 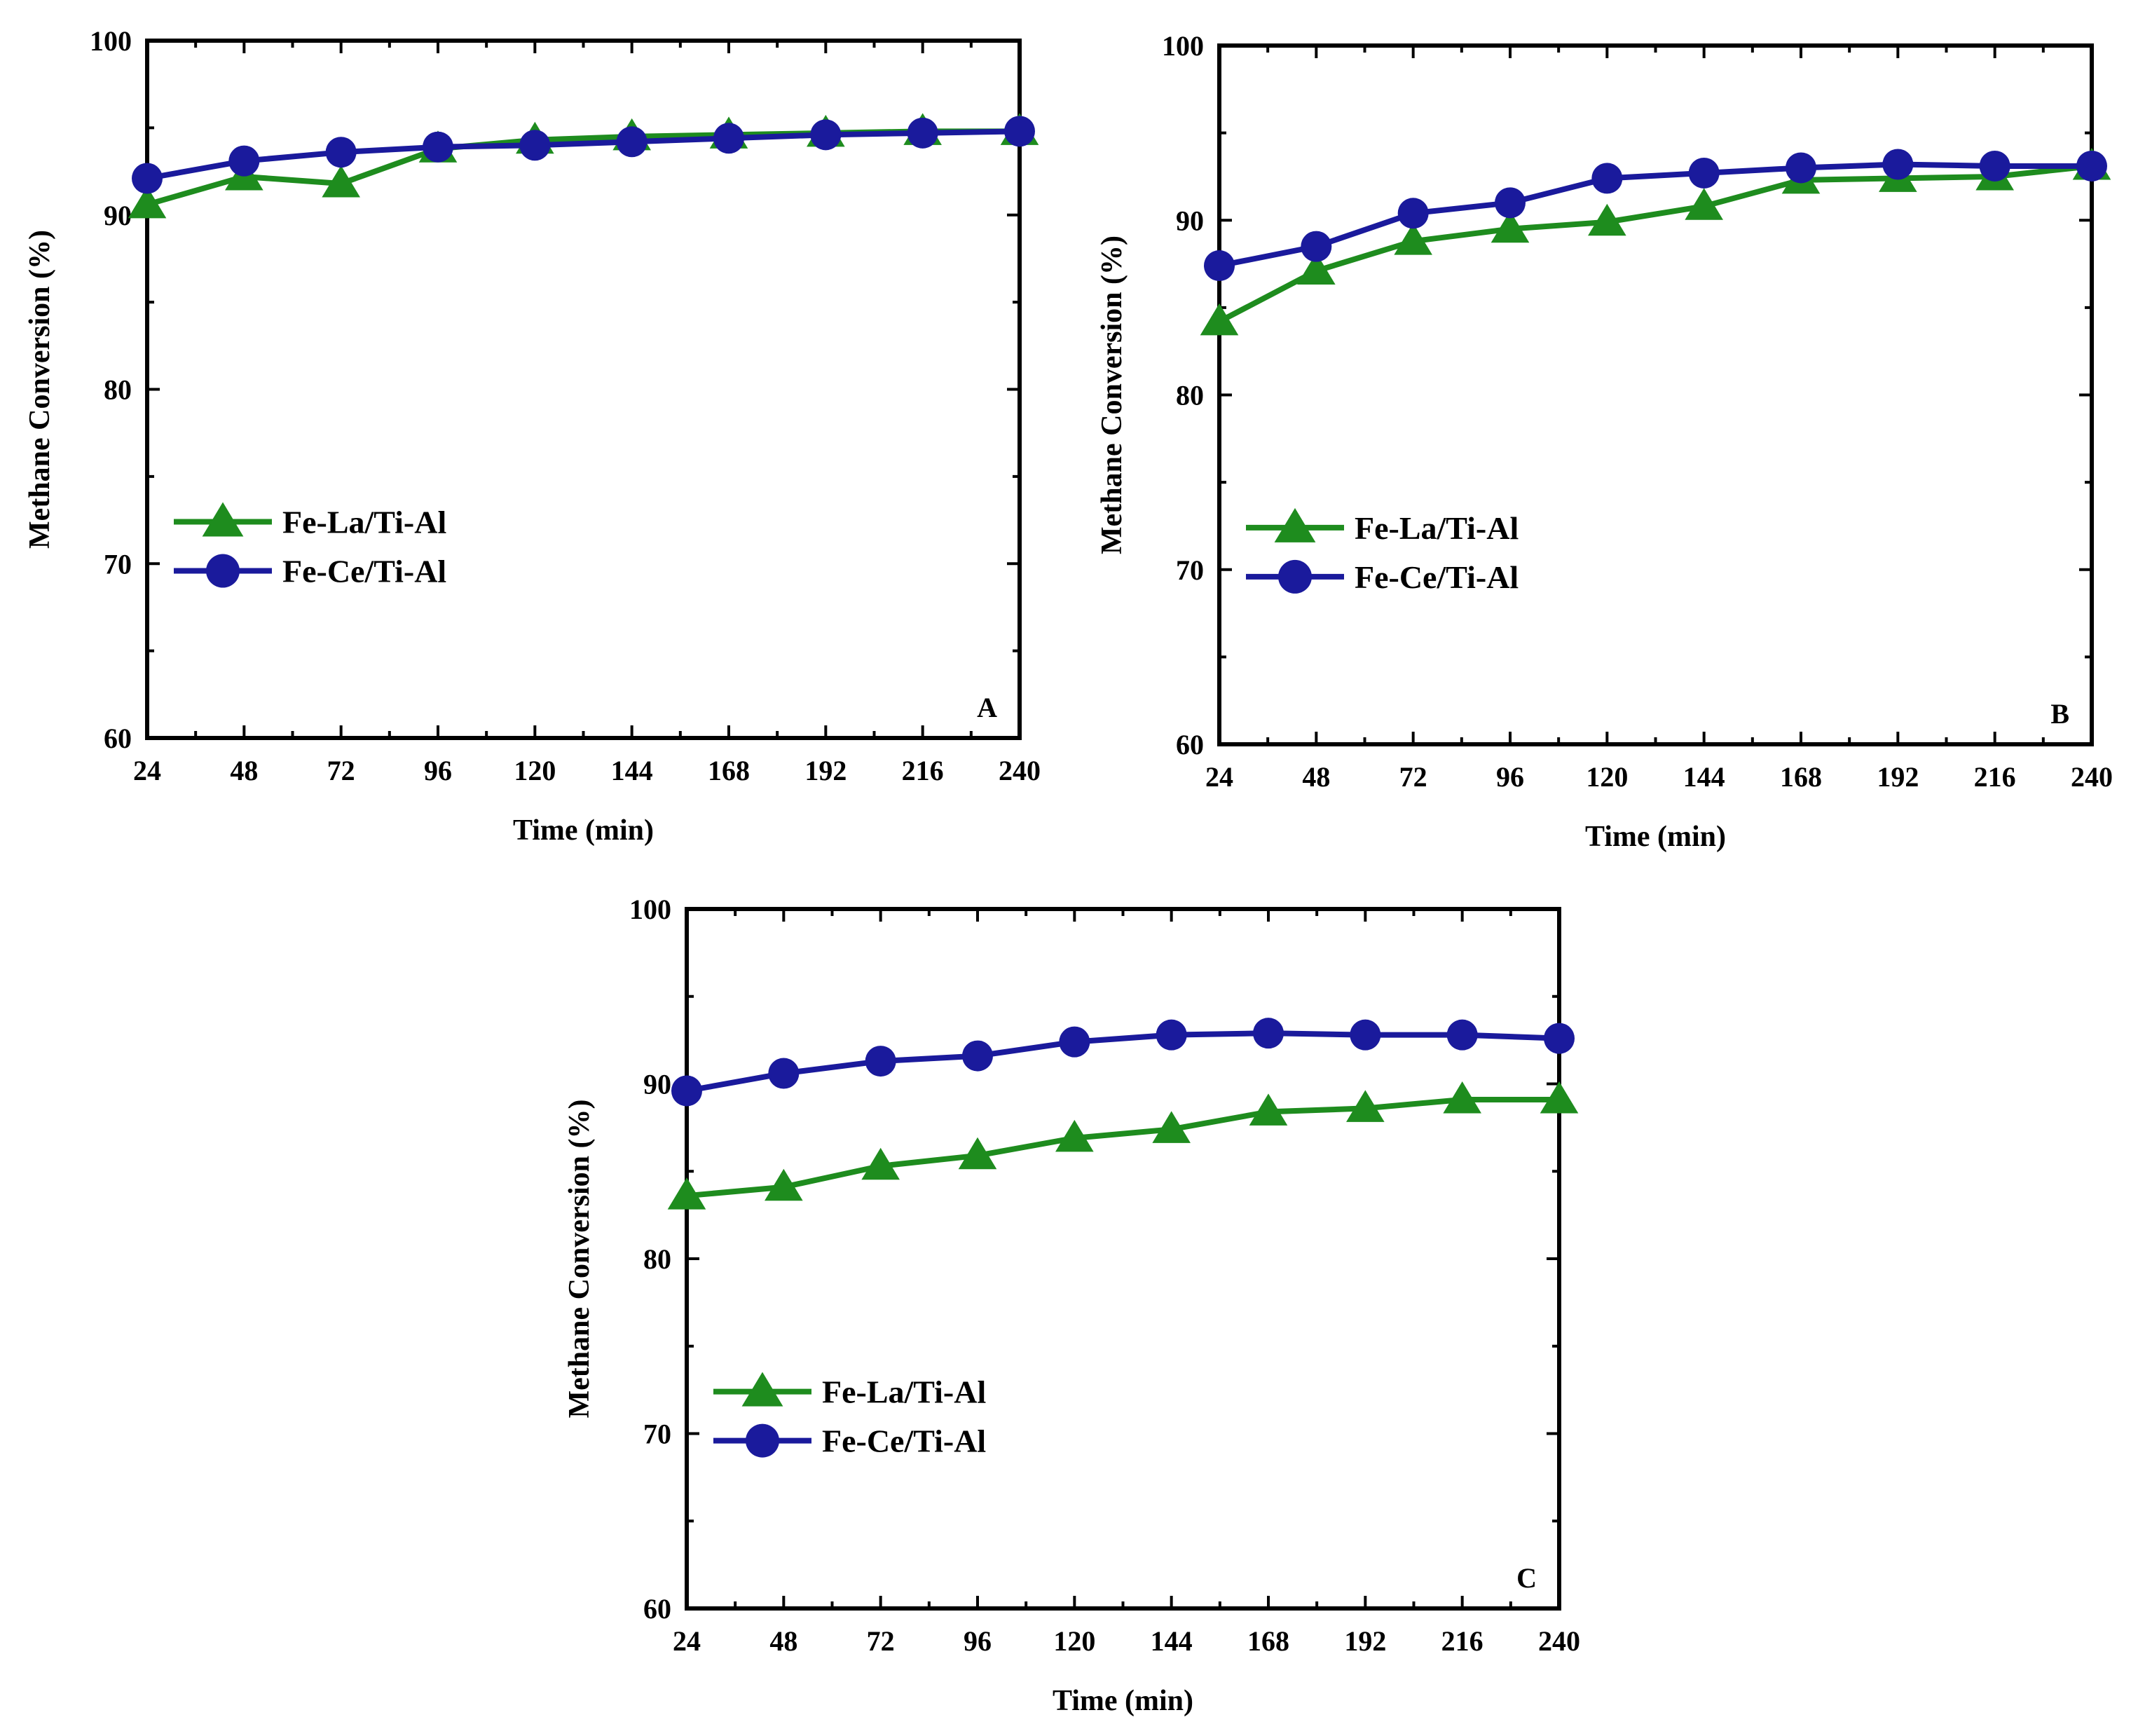 What do you see at coordinates (2059, 714) in the screenshot?
I see `panel-label: B` at bounding box center [2059, 714].